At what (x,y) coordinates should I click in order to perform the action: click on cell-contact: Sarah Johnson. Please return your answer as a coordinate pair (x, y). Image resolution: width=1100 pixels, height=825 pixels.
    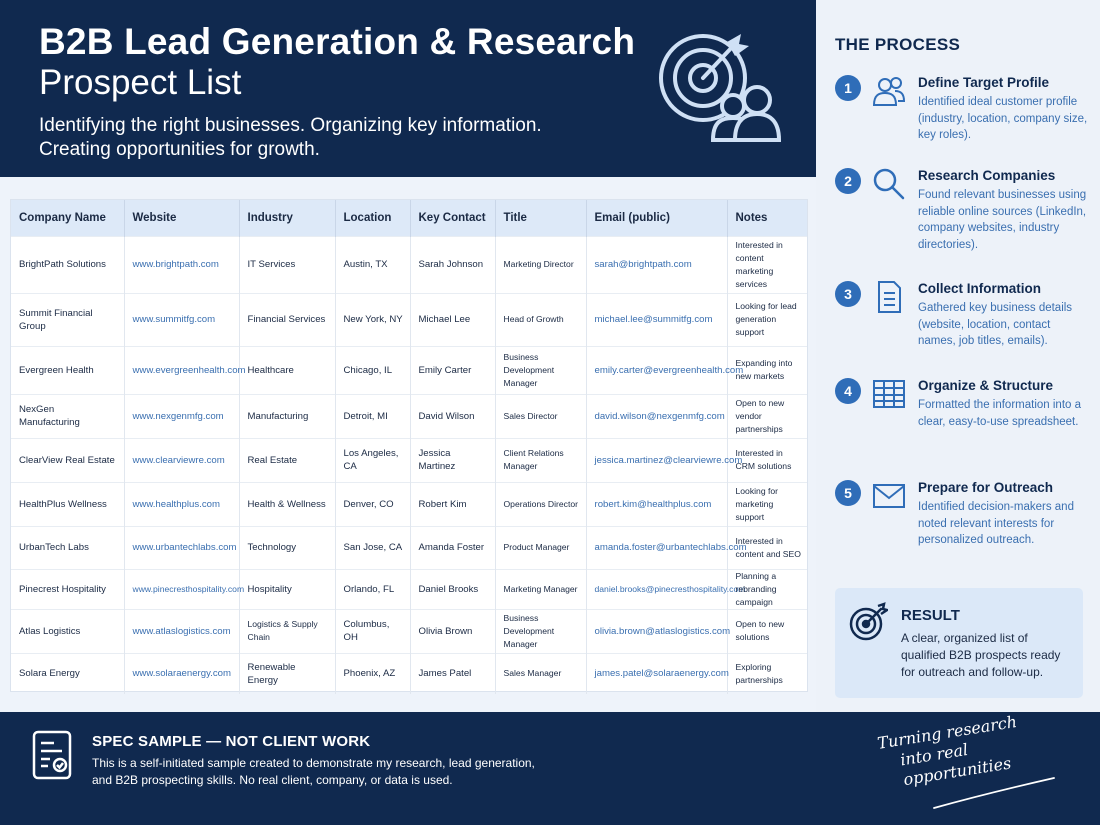
    Looking at the image, I should click on (453, 264).